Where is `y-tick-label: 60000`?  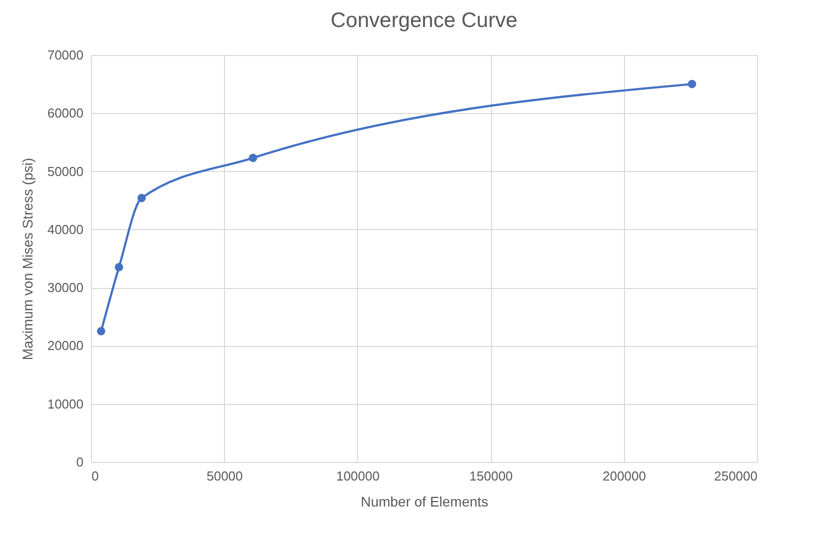 y-tick-label: 60000 is located at coordinates (65, 113).